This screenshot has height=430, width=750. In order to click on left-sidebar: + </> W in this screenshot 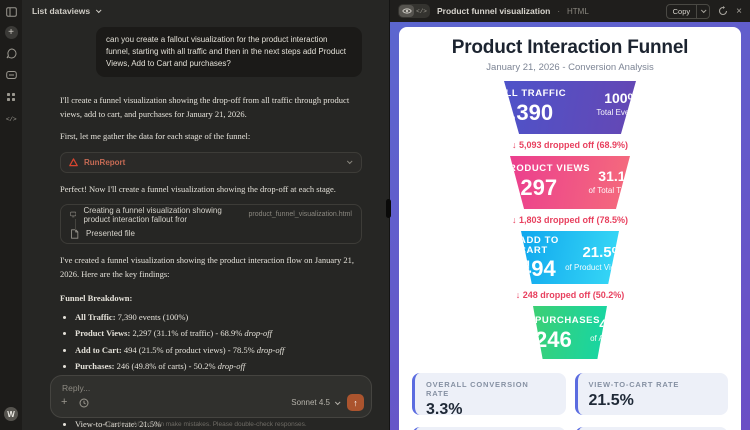, I will do `click(11, 215)`.